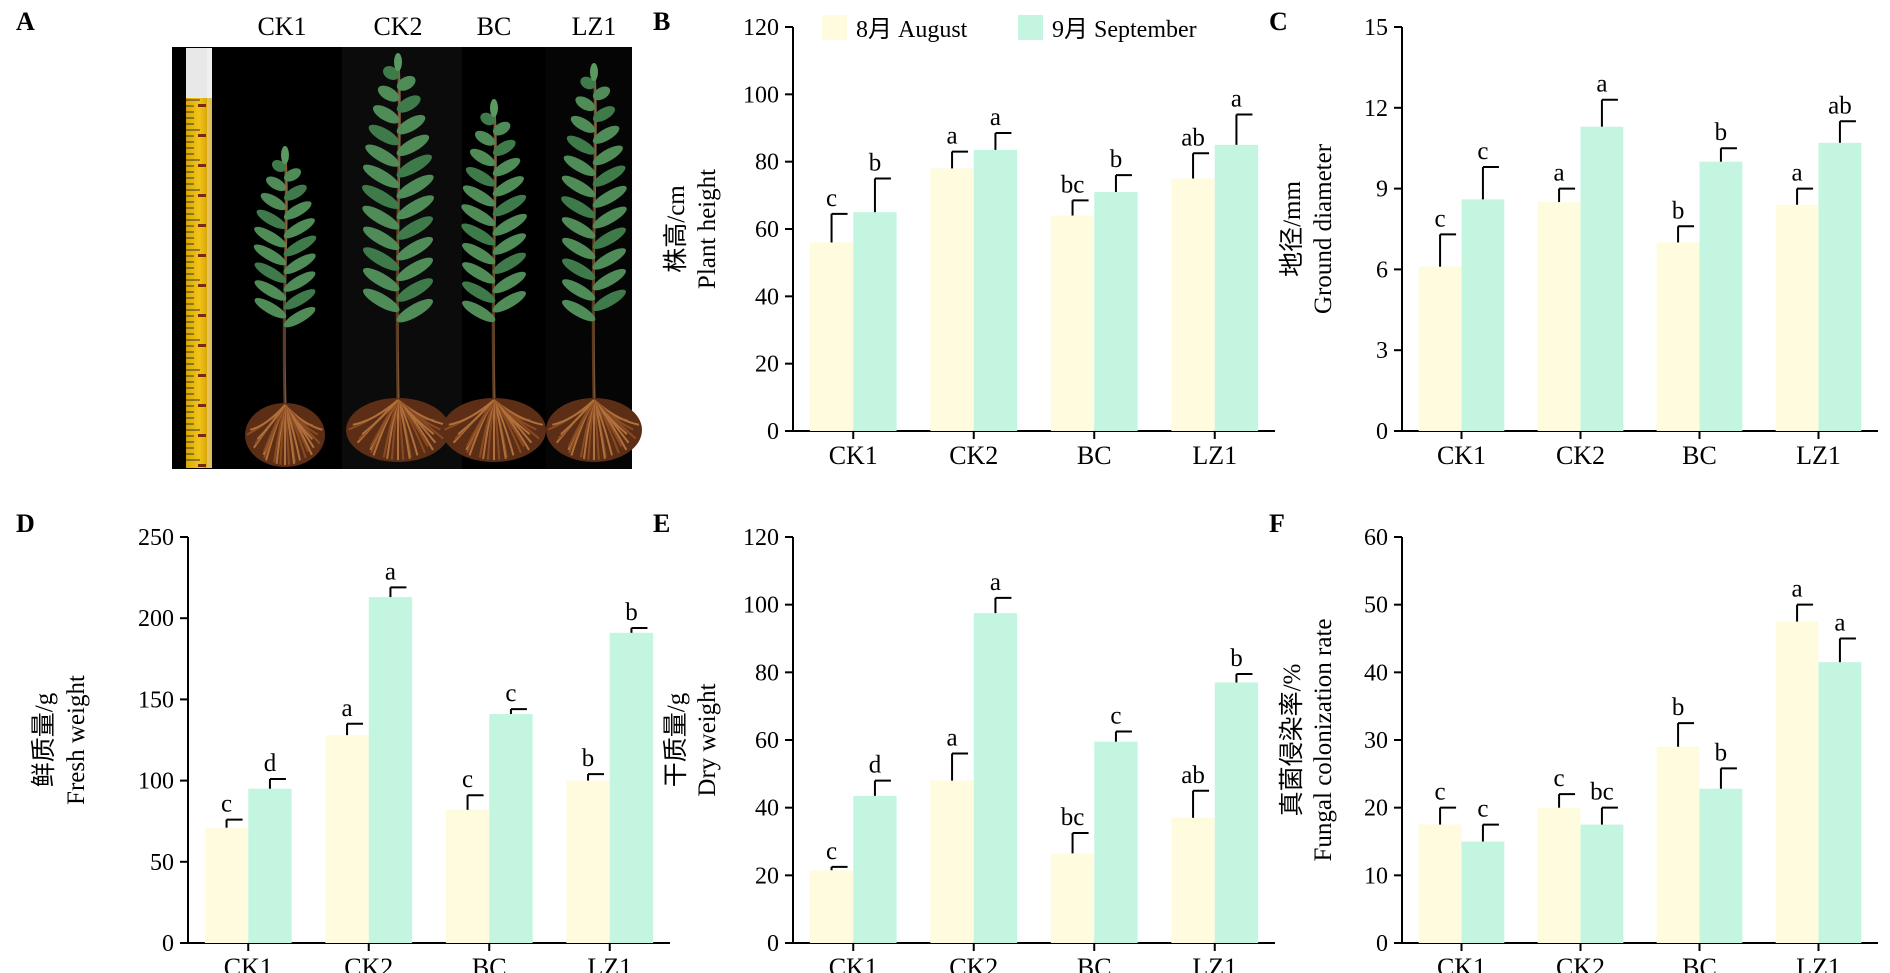 Image resolution: width=1890 pixels, height=973 pixels. Describe the element at coordinates (1382, 270) in the screenshot. I see `y-tick-label: 6` at that location.